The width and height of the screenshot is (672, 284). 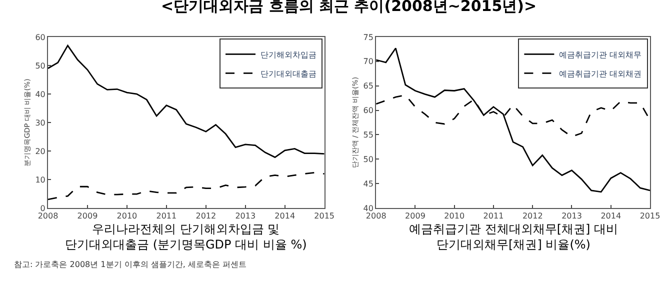 What do you see at coordinates (288, 55) in the screenshot?
I see `legend-label: 단기해외차입금` at bounding box center [288, 55].